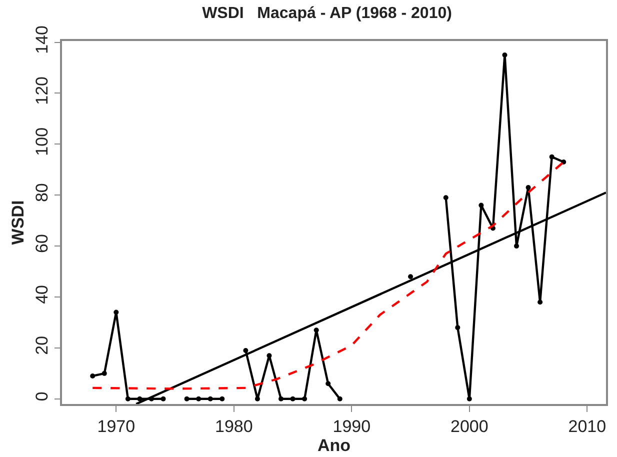 The height and width of the screenshot is (457, 617). What do you see at coordinates (42, 192) in the screenshot?
I see `y-tick-label: 80` at bounding box center [42, 192].